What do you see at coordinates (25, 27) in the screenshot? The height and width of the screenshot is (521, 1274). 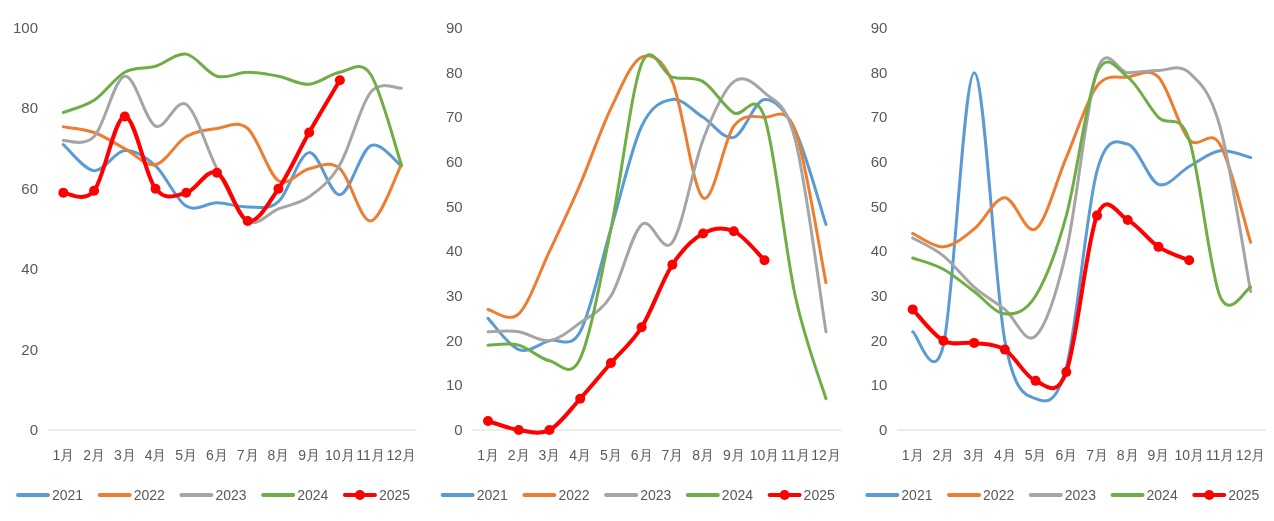 I see `y-tick-label: 100` at bounding box center [25, 27].